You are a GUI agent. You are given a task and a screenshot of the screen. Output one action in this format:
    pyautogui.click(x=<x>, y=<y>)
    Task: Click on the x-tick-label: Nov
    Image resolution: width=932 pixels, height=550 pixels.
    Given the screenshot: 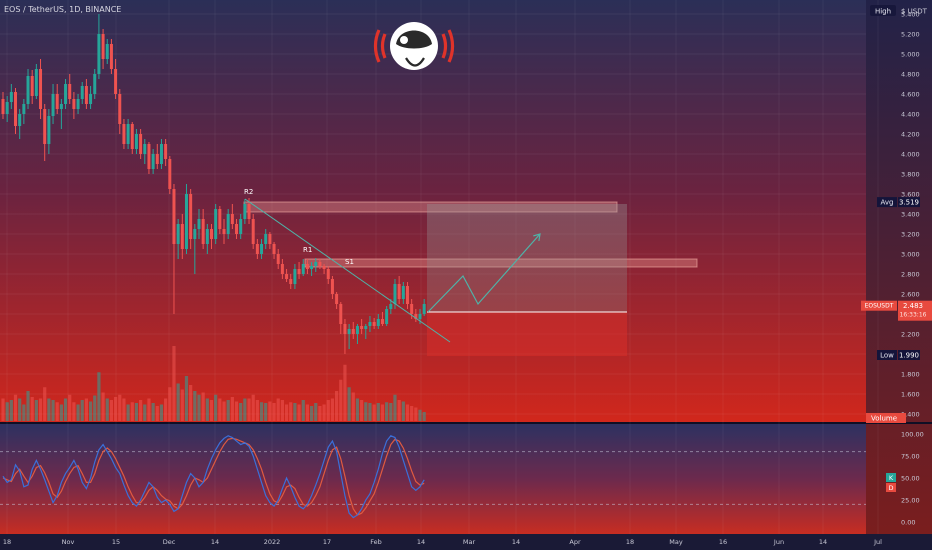 What is the action you would take?
    pyautogui.click(x=68, y=542)
    